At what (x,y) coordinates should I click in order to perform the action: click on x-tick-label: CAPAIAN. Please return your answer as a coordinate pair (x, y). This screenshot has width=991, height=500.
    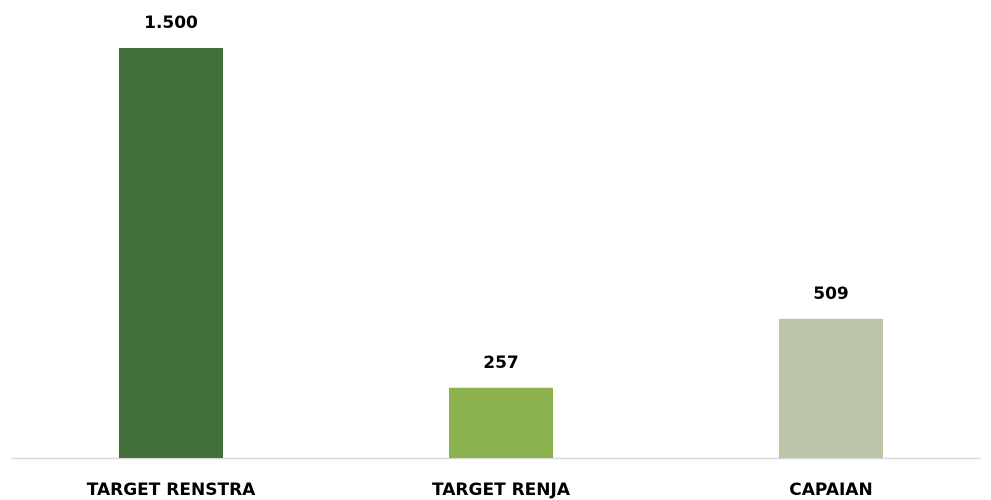
    Looking at the image, I should click on (830, 490).